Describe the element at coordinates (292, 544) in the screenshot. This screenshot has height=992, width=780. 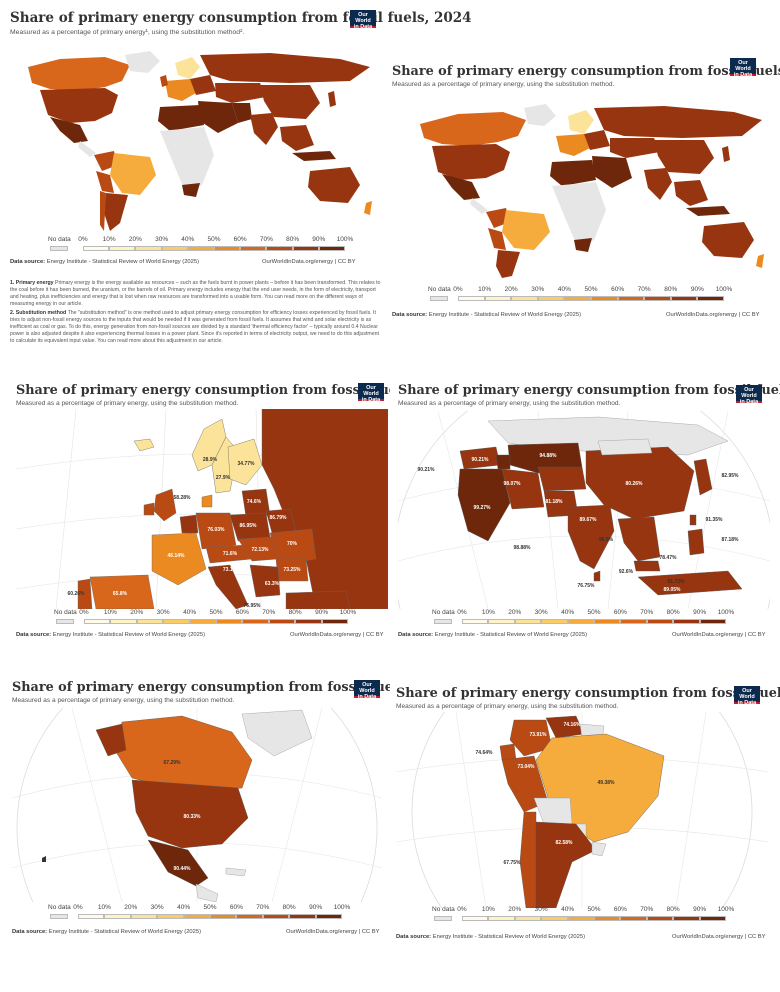
I see `label-ukraine: 70%` at that location.